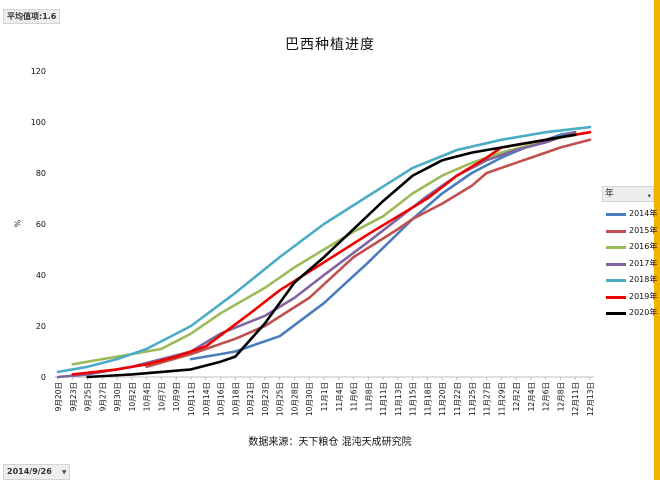  What do you see at coordinates (442, 399) in the screenshot?
I see `x-tick-label: 11月20日` at bounding box center [442, 399].